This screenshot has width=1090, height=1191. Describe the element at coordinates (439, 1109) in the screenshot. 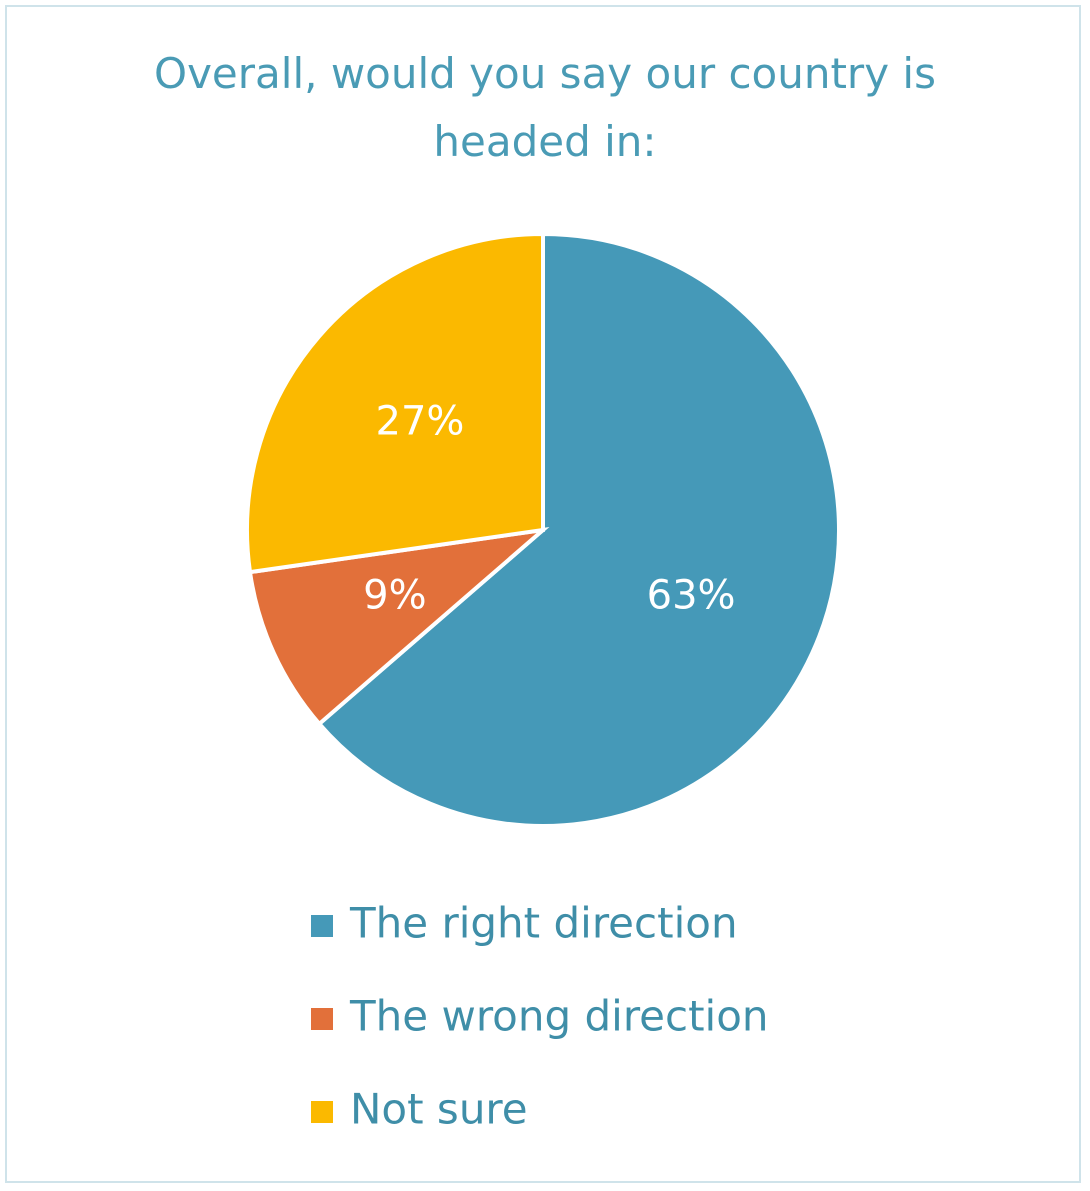

I see `legend-label: Not sure` at that location.